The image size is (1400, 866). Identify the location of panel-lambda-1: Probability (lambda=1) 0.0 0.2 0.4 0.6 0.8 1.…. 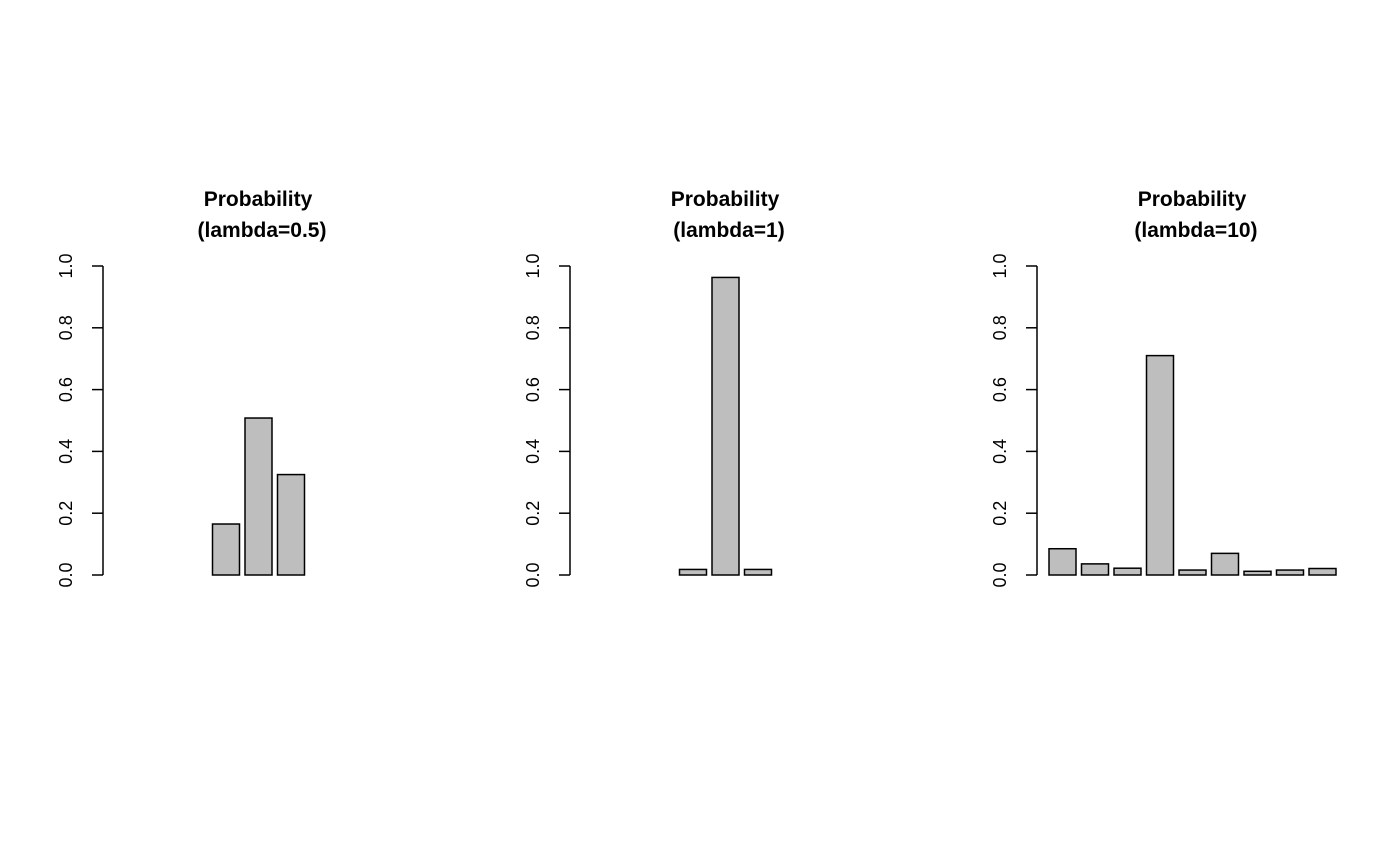
(654, 388).